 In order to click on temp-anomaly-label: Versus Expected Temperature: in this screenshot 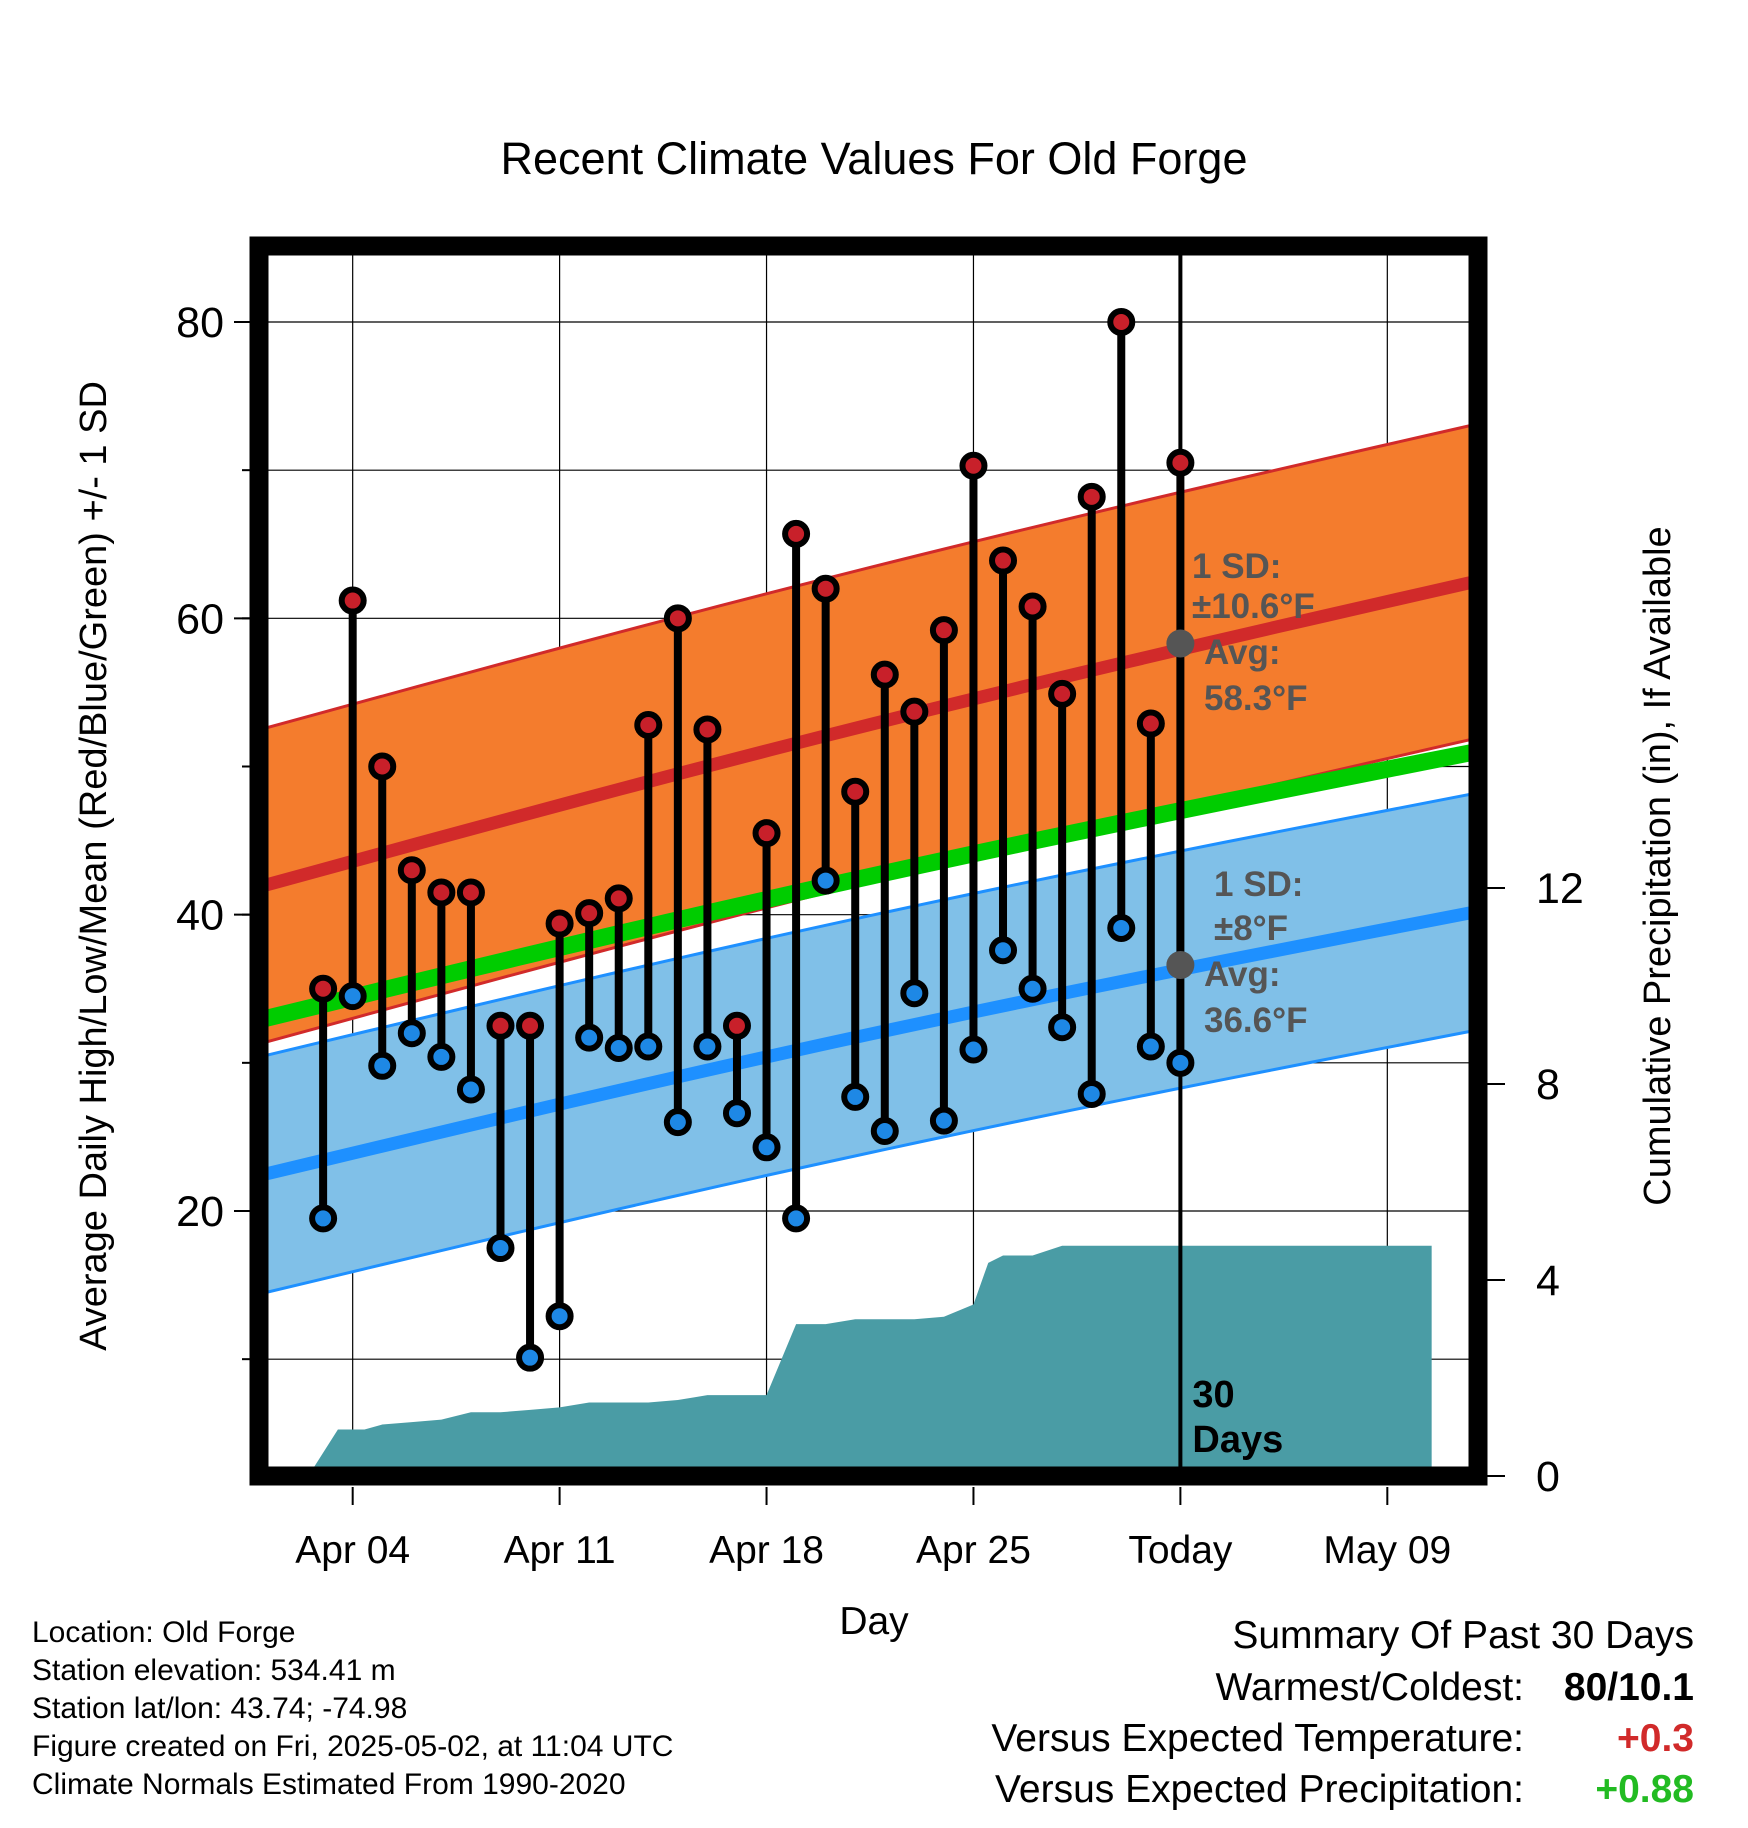, I will do `click(1257, 1738)`.